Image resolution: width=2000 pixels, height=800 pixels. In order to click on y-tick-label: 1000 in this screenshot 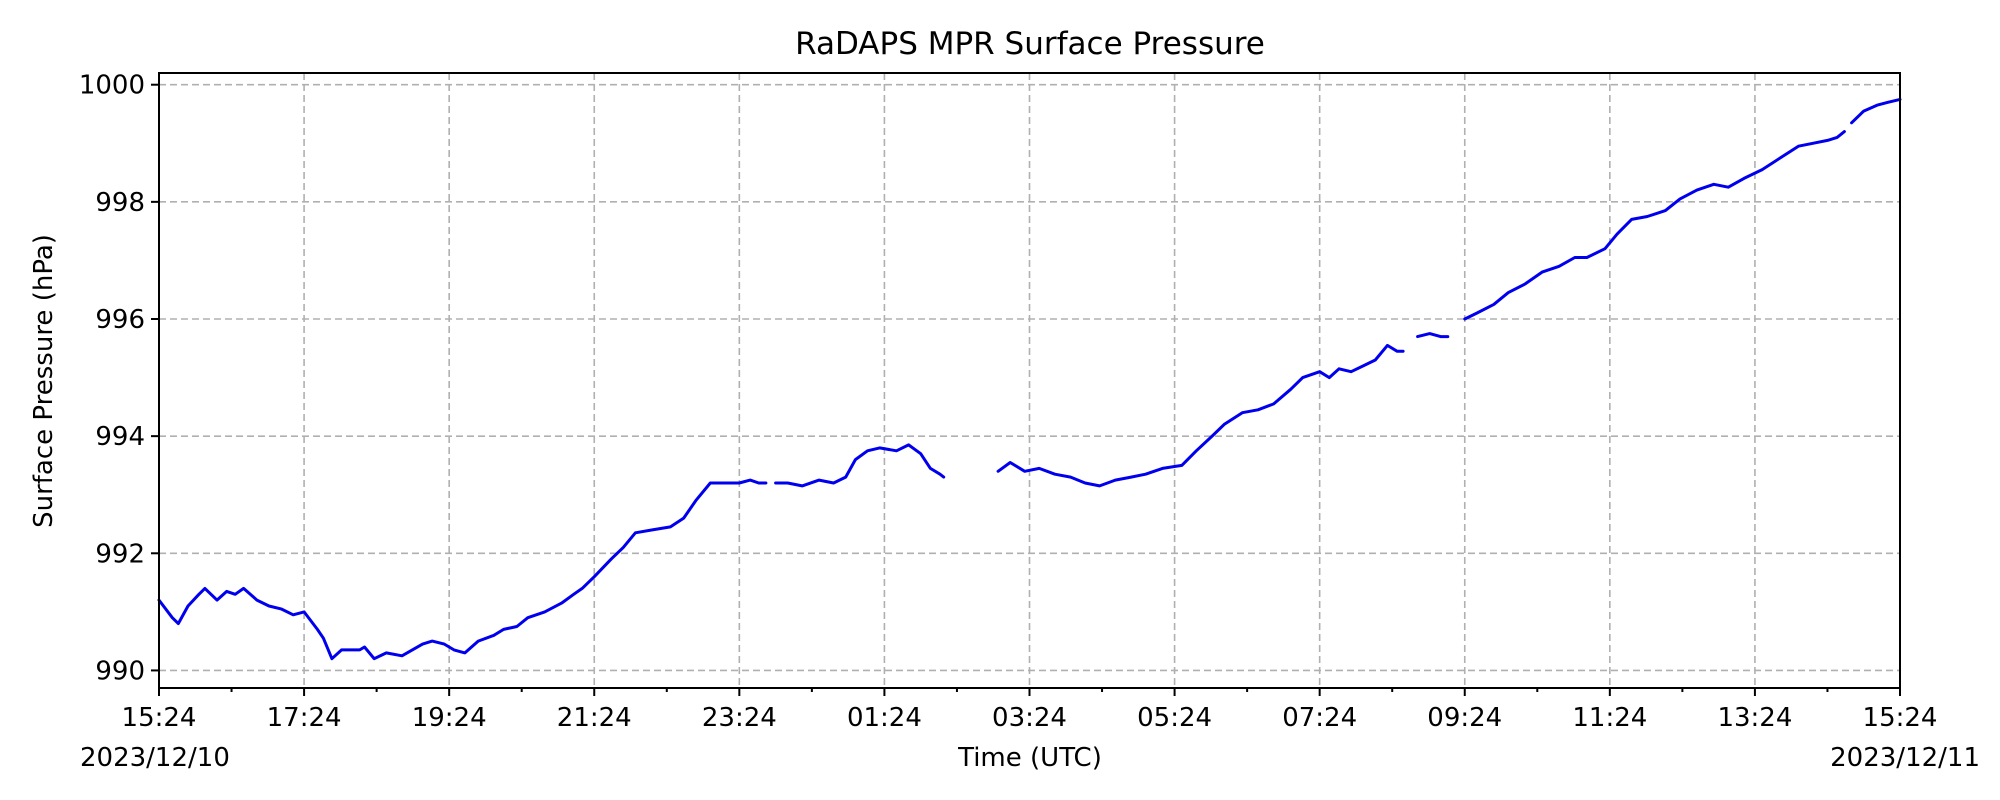, I will do `click(112, 86)`.